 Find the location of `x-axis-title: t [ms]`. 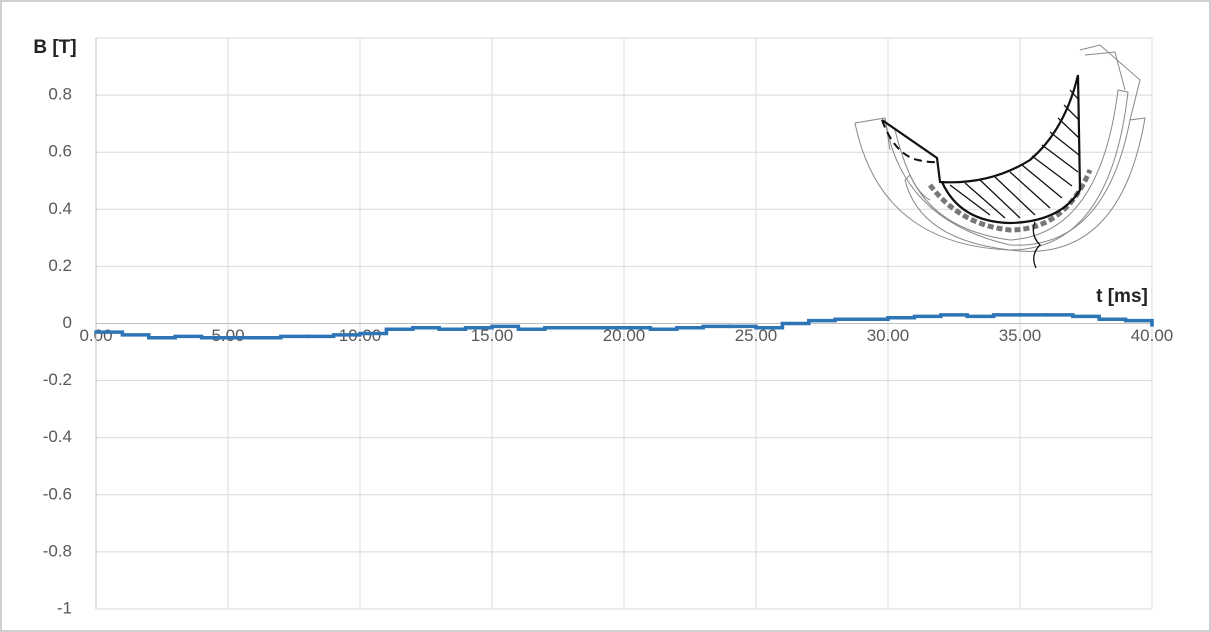

x-axis-title: t [ms] is located at coordinates (1122, 296).